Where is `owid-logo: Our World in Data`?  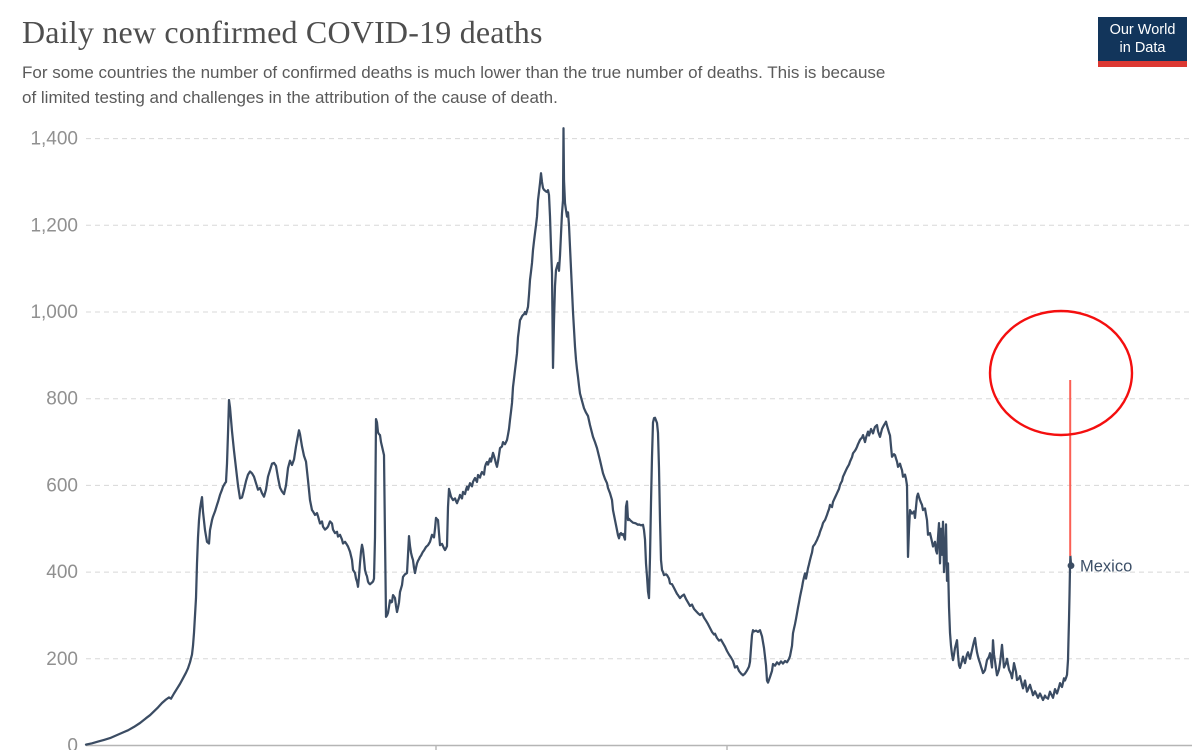
owid-logo: Our World in Data is located at coordinates (1142, 42).